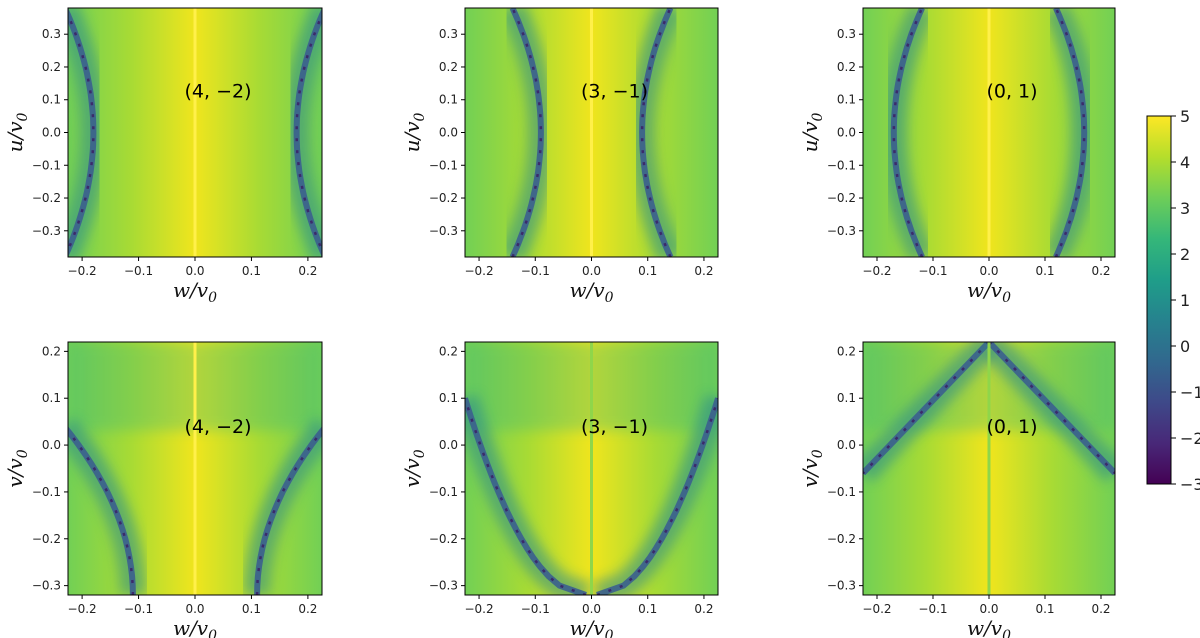 Image resolution: width=1200 pixels, height=638 pixels. What do you see at coordinates (1185, 208) in the screenshot?
I see `colorbar-tick-label: 3` at bounding box center [1185, 208].